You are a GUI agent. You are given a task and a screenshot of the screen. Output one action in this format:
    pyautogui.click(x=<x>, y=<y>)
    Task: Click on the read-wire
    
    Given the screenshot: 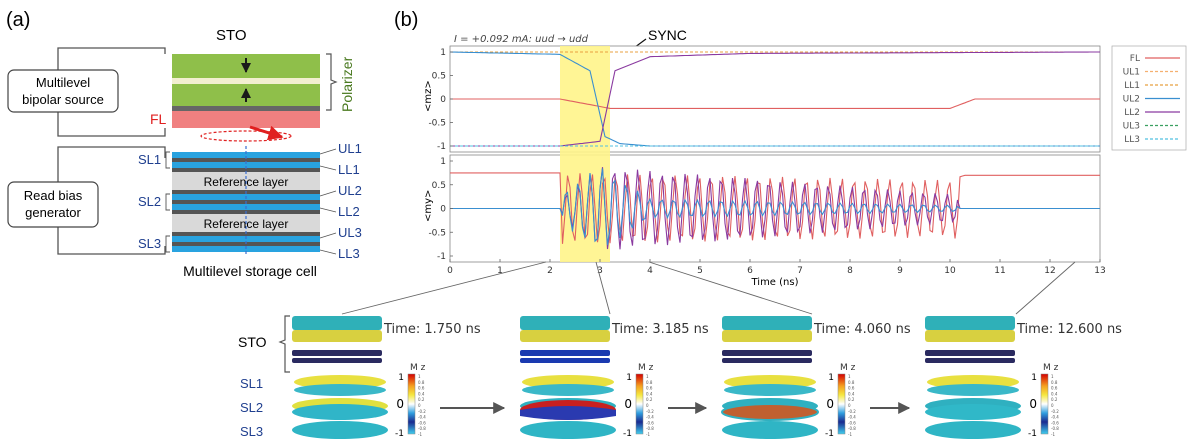 What is the action you would take?
    pyautogui.click(x=111, y=200)
    